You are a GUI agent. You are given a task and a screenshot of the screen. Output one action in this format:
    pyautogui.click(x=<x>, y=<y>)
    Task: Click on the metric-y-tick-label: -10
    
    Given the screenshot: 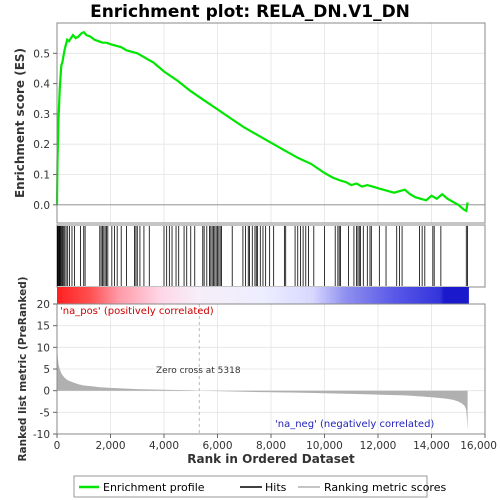 What is the action you would take?
    pyautogui.click(x=41, y=435)
    